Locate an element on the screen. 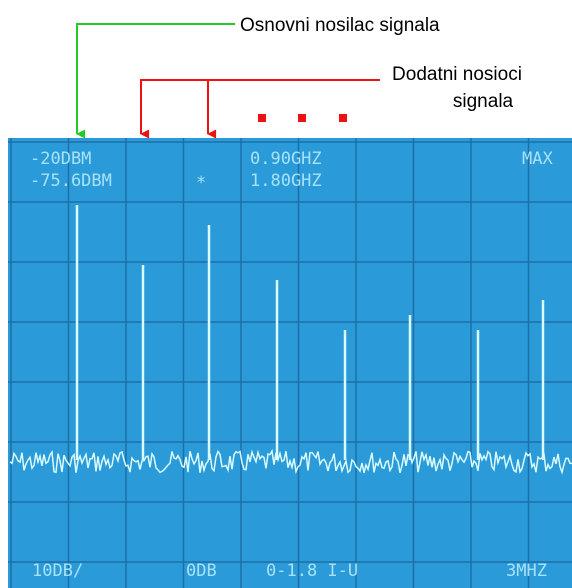  span-freq: 1.80GHZ is located at coordinates (286, 181).